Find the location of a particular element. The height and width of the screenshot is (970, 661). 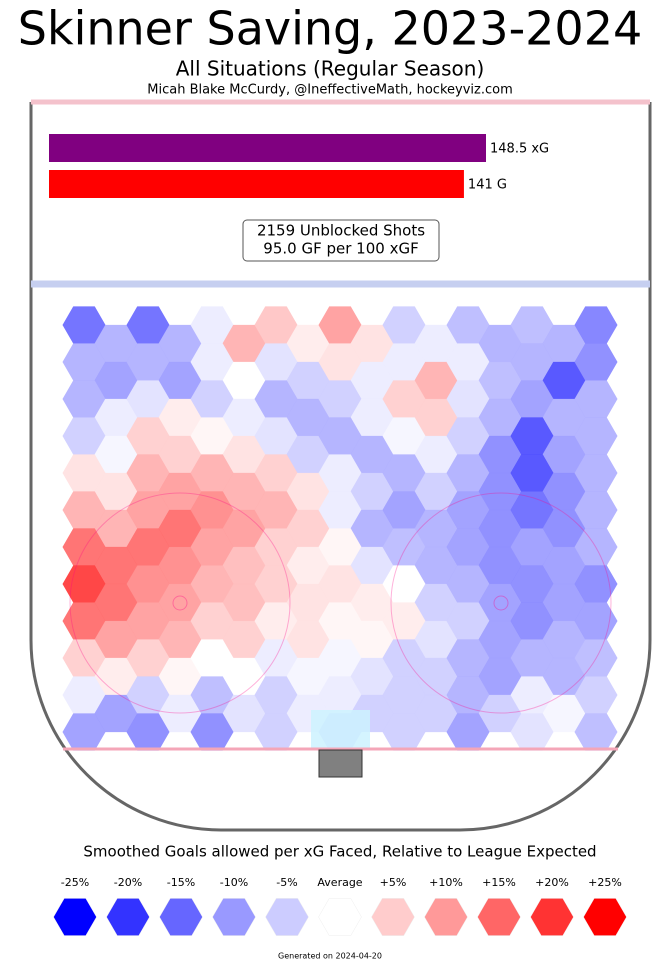

faceoff-circle is located at coordinates (501, 603).